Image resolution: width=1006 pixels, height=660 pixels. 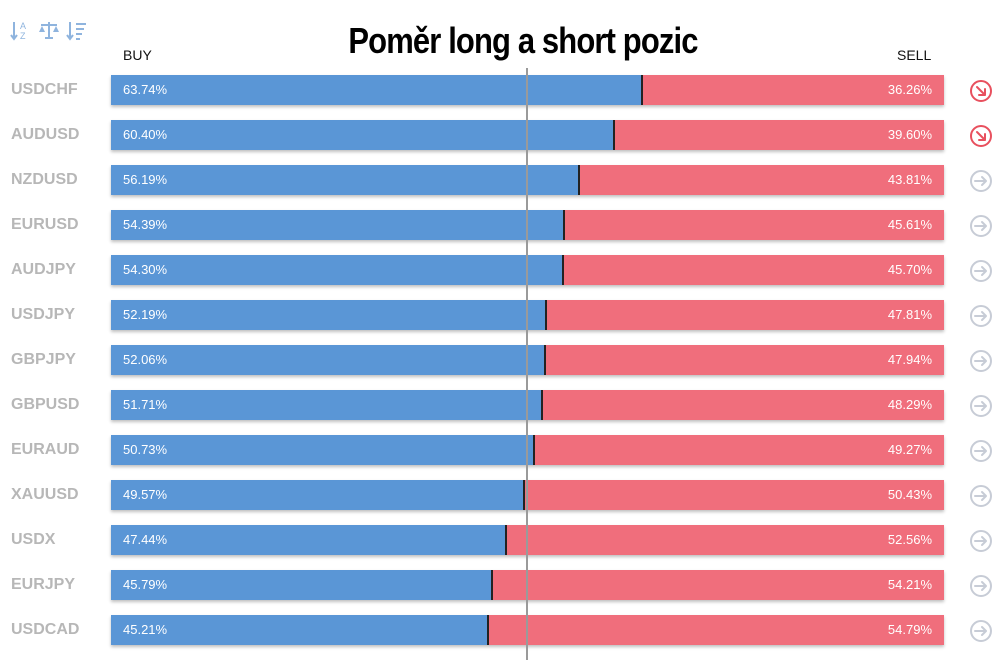 What do you see at coordinates (503, 630) in the screenshot?
I see `ratio-row: USDCAD 45.21% 54.79%` at bounding box center [503, 630].